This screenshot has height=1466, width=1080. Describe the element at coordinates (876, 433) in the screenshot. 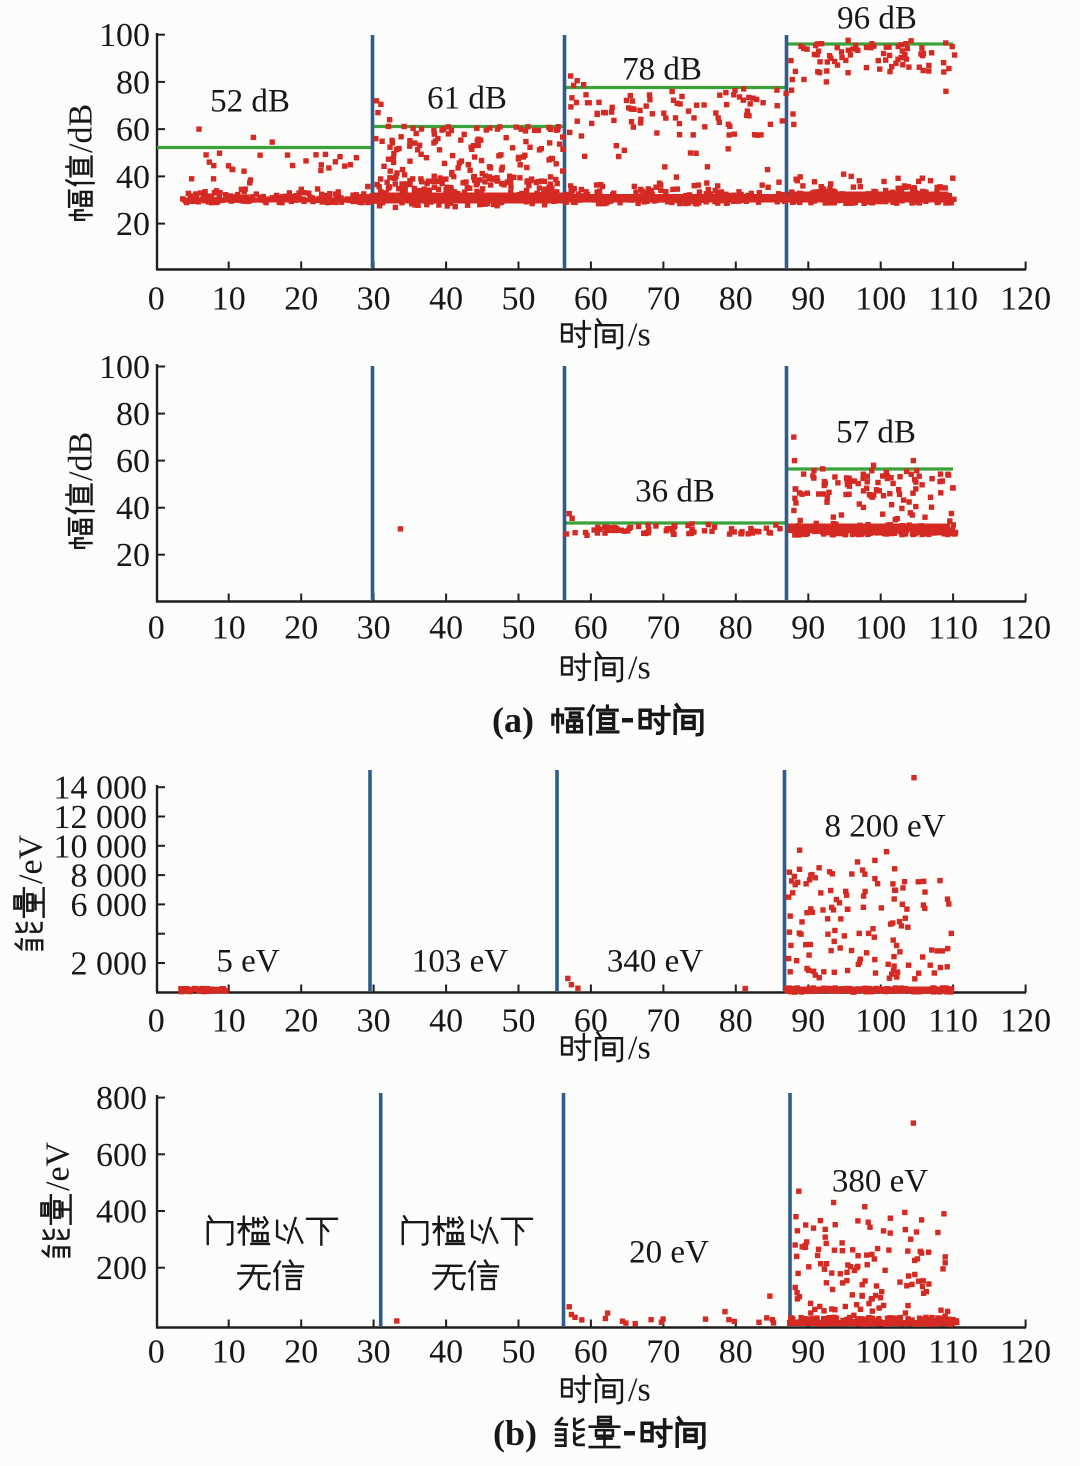

I see `svg-text: 57 dB` at that location.